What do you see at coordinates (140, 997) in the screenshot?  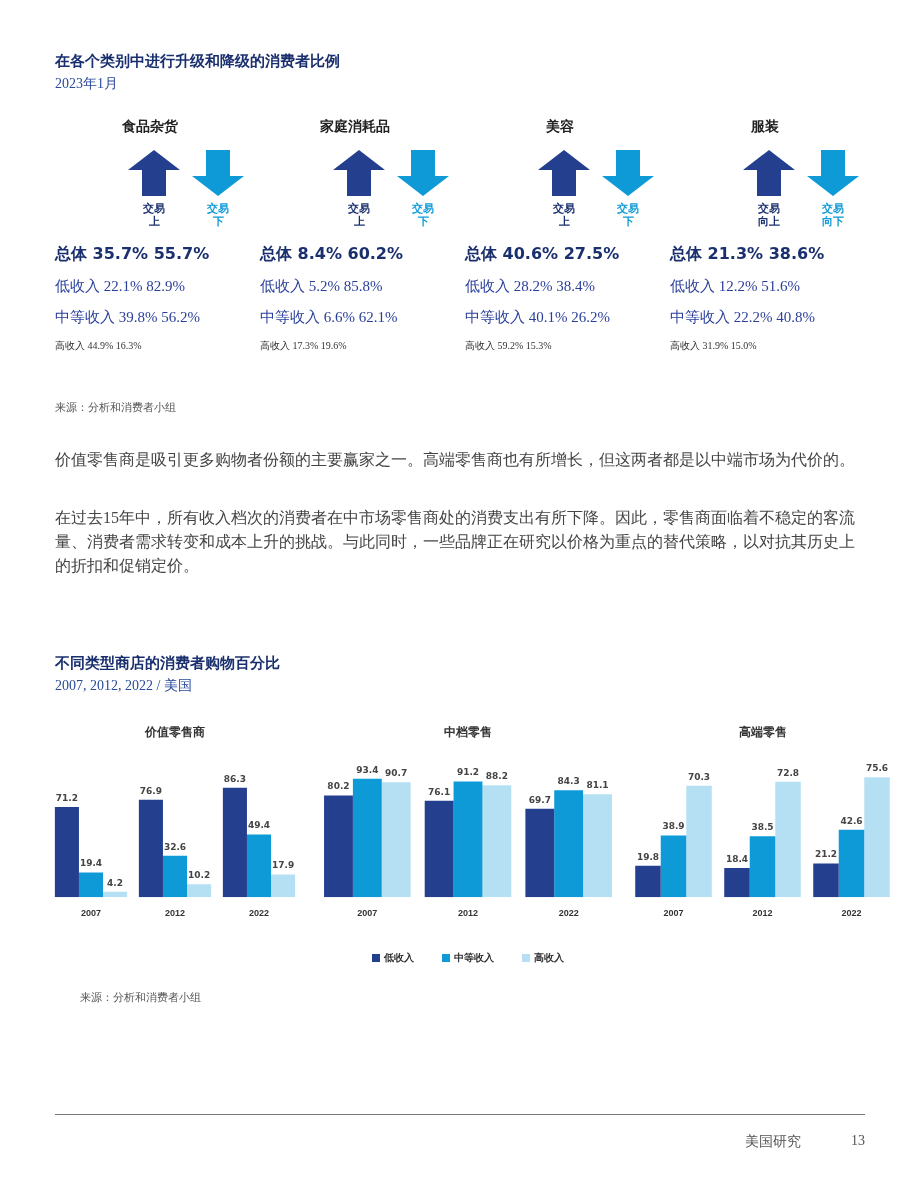 I see `source-note: 来源：分析和消费者小组` at bounding box center [140, 997].